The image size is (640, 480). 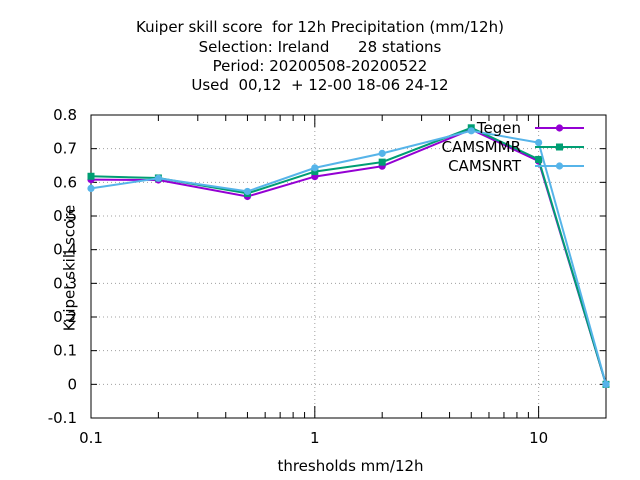 I want to click on title-line-4: Used 00,12 + 12-00 18-06 24-12, so click(x=320, y=85).